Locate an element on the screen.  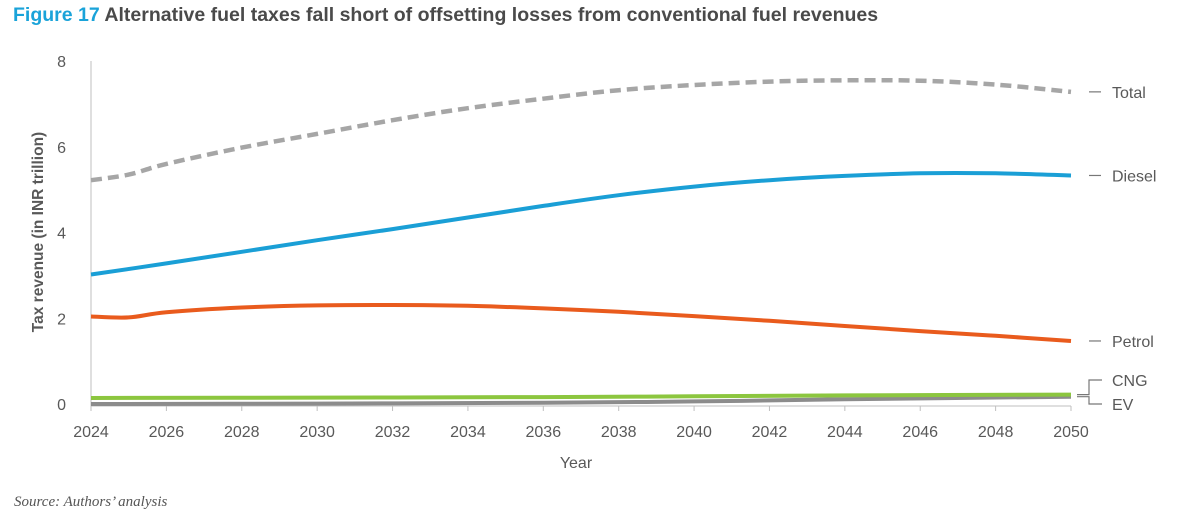
series-label-total: Total is located at coordinates (1129, 93).